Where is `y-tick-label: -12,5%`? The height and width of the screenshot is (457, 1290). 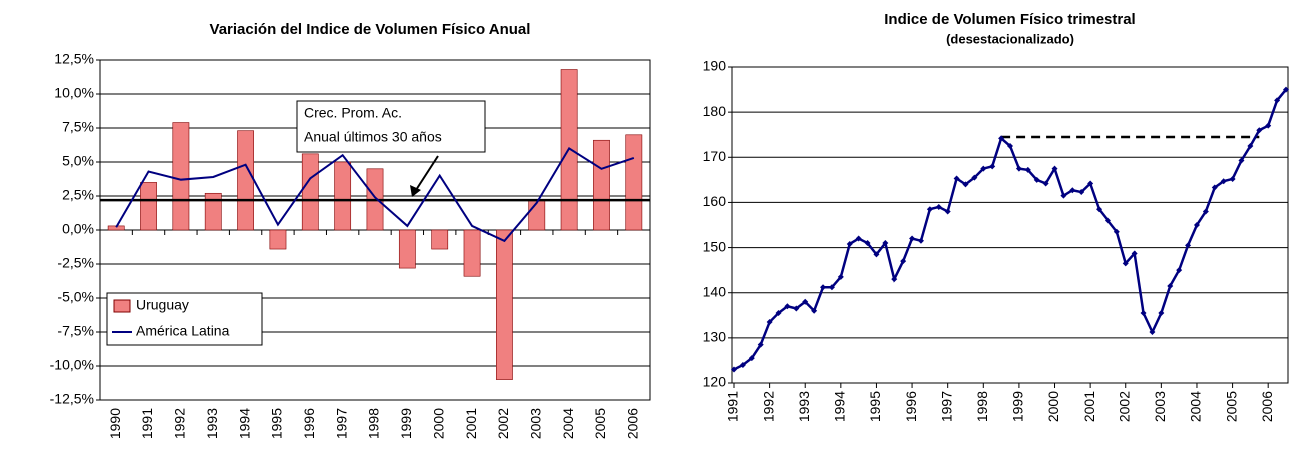 y-tick-label: -12,5% is located at coordinates (72, 399).